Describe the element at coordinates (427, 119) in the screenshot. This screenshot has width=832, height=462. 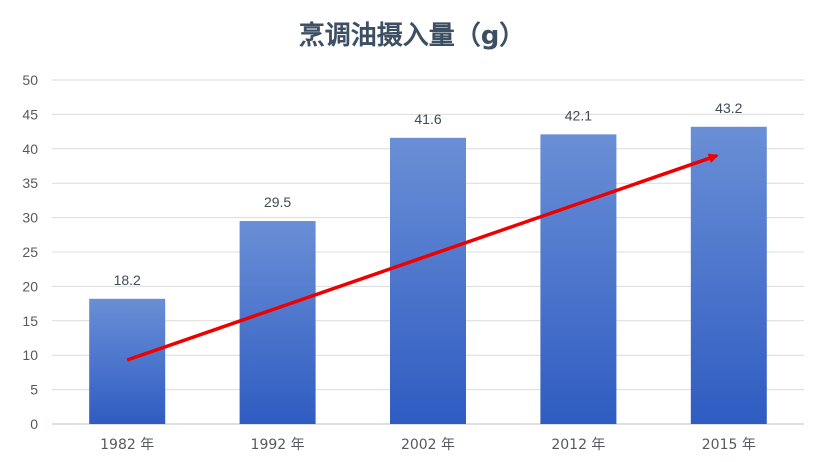
I see `data-label: 41.6` at that location.